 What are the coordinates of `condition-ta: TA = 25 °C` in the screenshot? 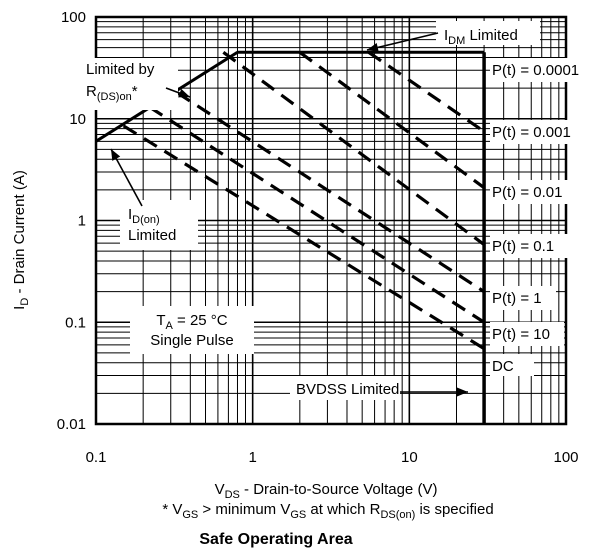 It's located at (191, 322).